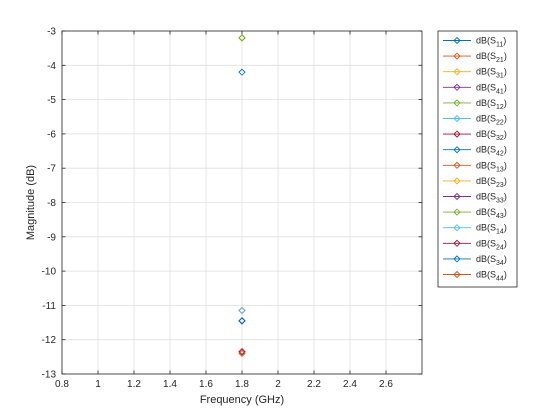 This screenshot has height=420, width=560. What do you see at coordinates (491, 88) in the screenshot?
I see `legend-label: dB(S41)` at bounding box center [491, 88].